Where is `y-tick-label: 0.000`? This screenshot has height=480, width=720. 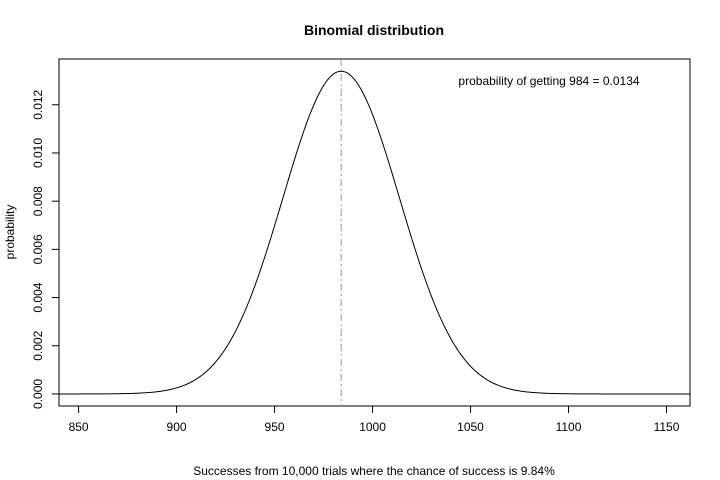 y-tick-label: 0.000 is located at coordinates (38, 394).